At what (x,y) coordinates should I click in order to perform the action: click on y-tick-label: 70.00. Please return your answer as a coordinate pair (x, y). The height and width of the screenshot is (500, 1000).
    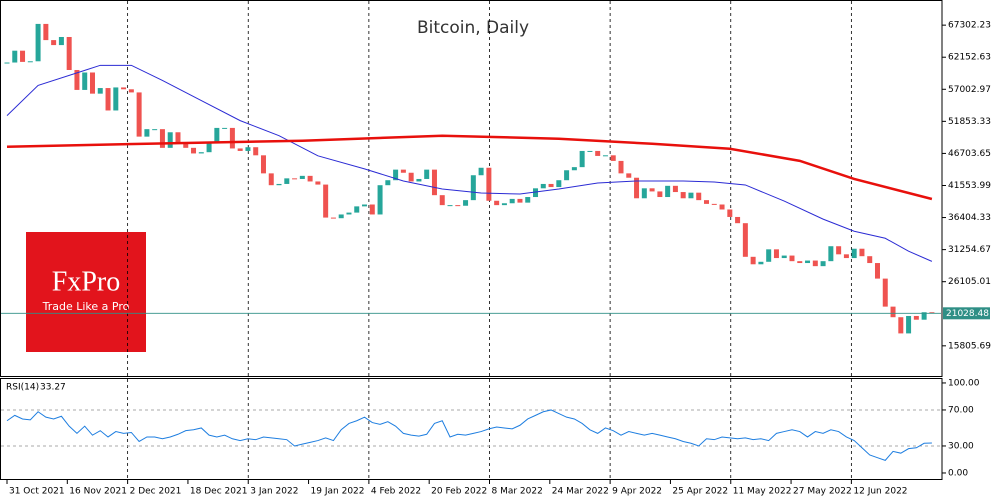
    Looking at the image, I should click on (961, 410).